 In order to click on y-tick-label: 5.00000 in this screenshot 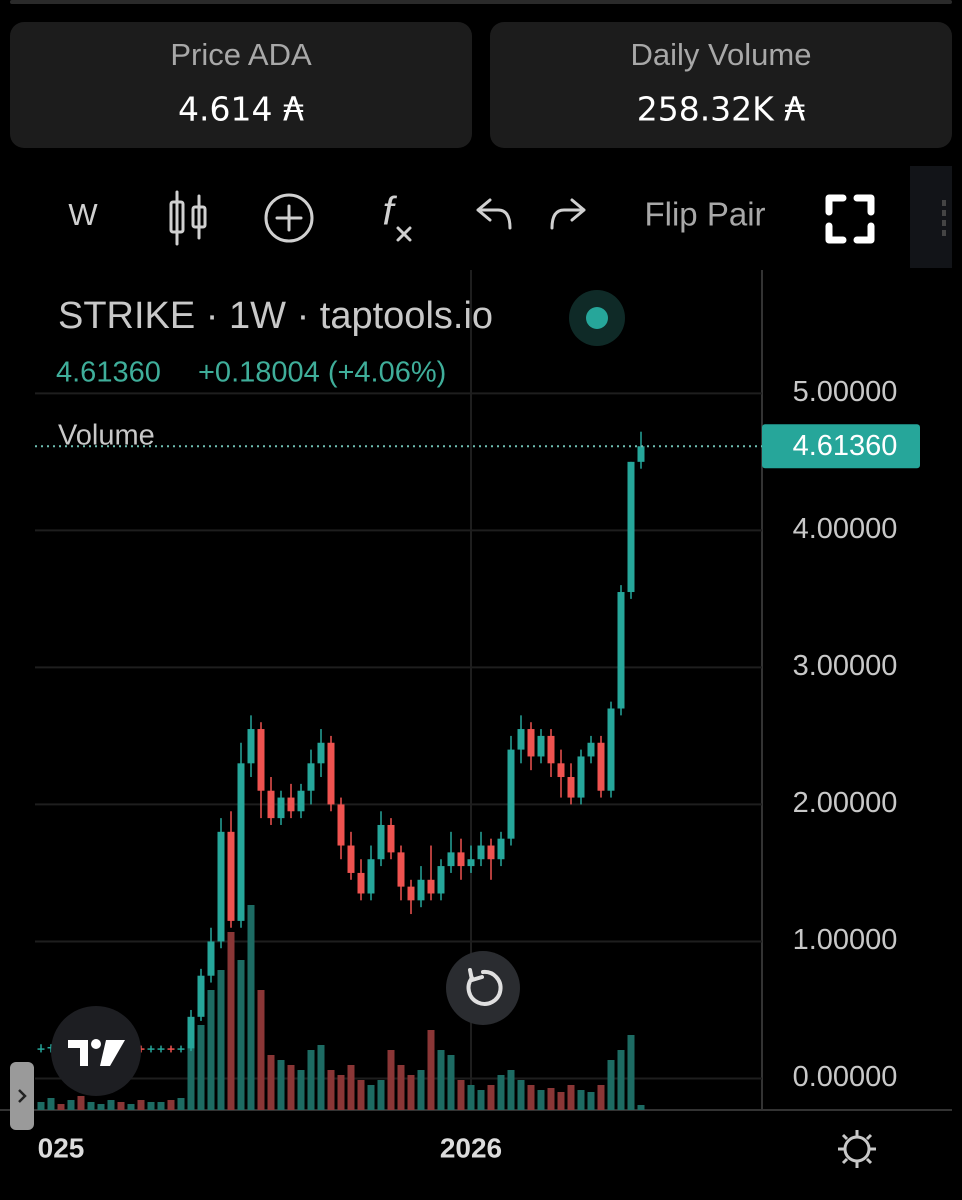, I will do `click(845, 392)`.